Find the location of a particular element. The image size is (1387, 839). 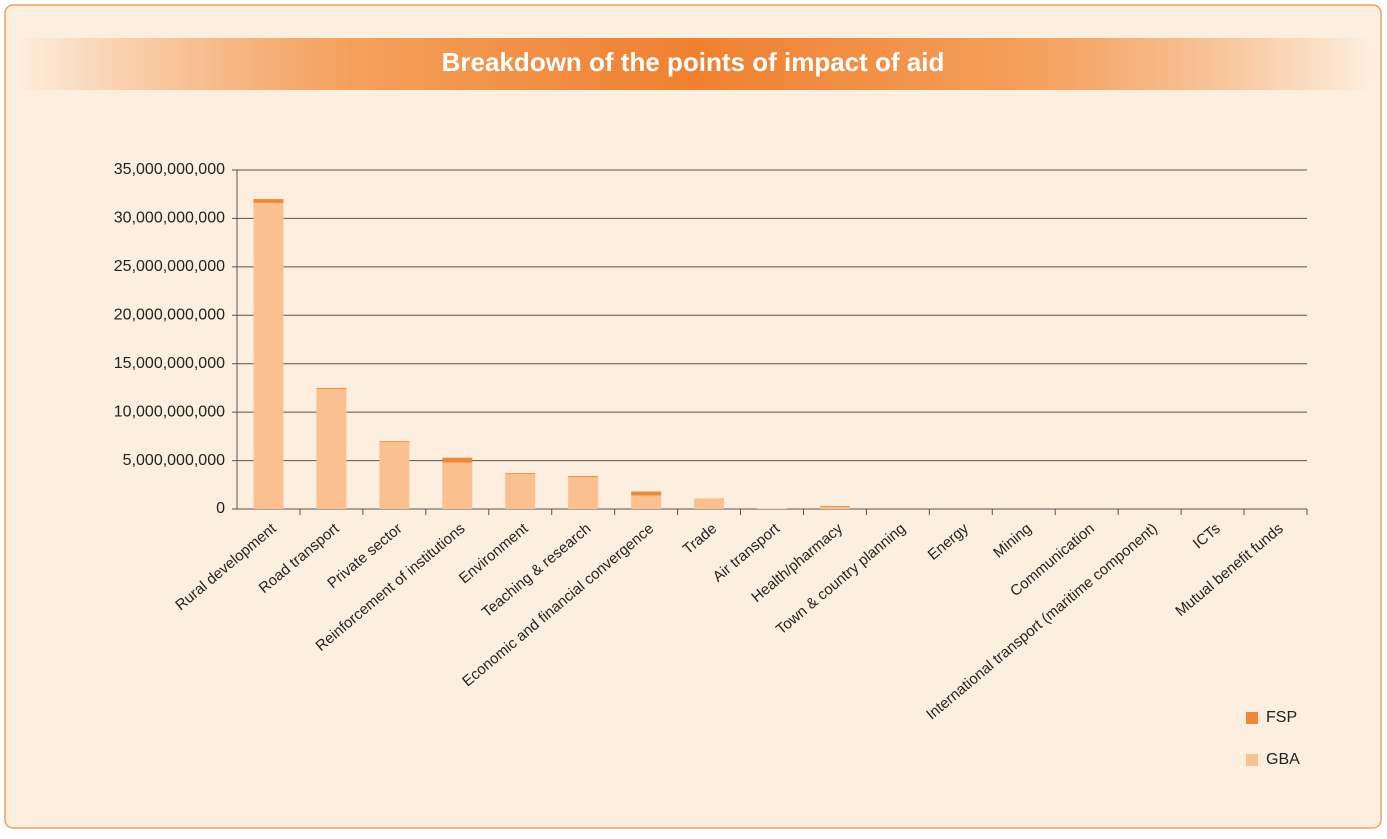

y-tick-label: 15,000,000,000 is located at coordinates (169, 363).